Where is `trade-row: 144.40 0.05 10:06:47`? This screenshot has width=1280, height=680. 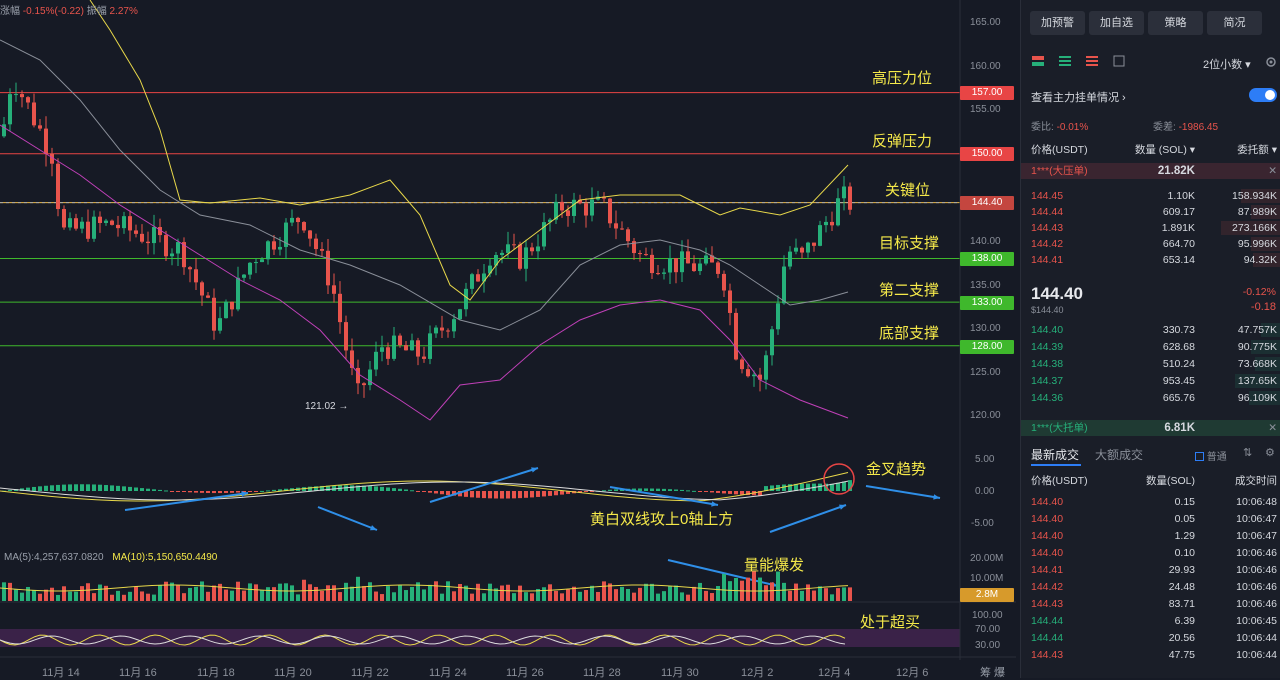 trade-row: 144.40 0.05 10:06:47 is located at coordinates (1150, 519).